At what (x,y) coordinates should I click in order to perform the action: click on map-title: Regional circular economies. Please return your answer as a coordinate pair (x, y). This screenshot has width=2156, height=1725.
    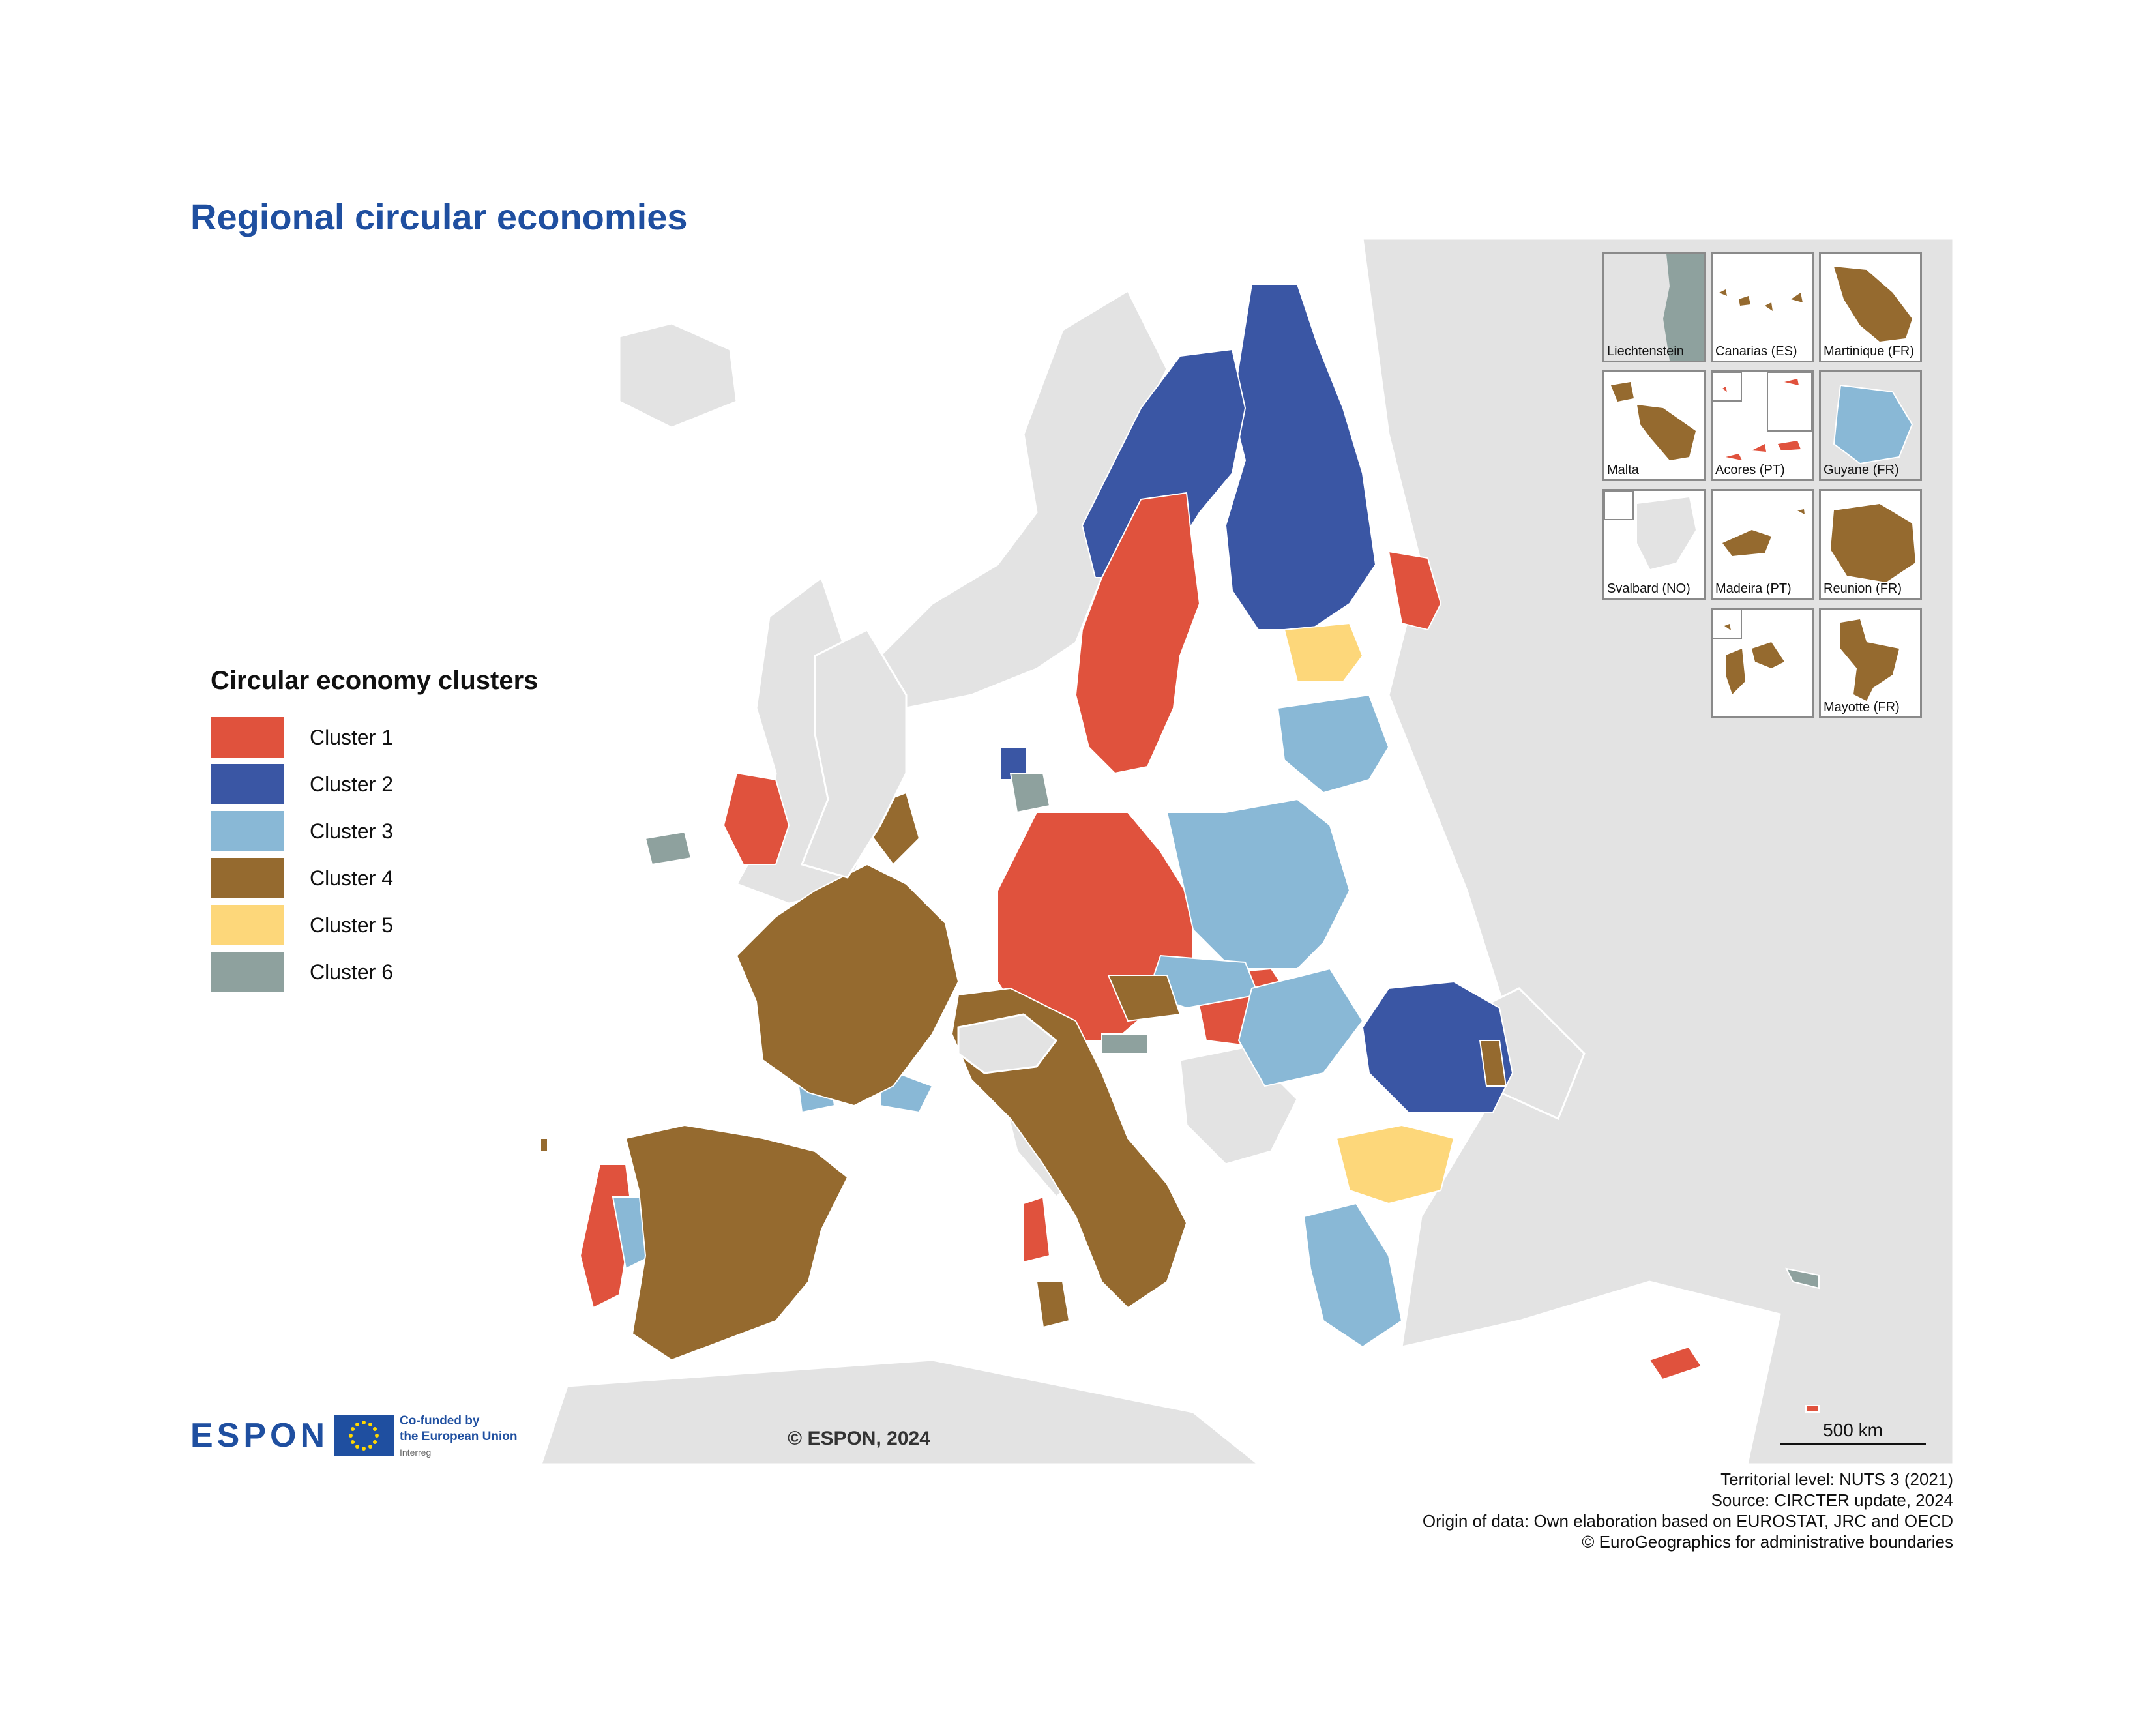
    Looking at the image, I should click on (439, 216).